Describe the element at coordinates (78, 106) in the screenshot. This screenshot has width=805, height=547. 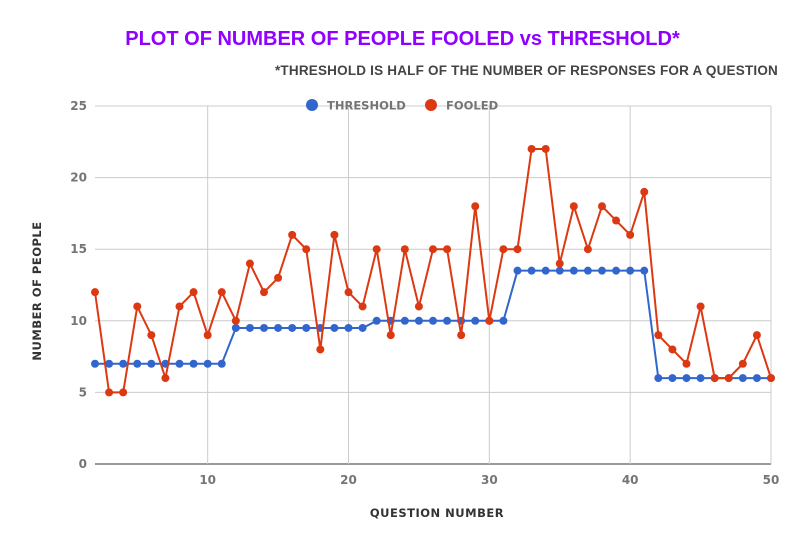
I see `y-tick-label: 25` at that location.